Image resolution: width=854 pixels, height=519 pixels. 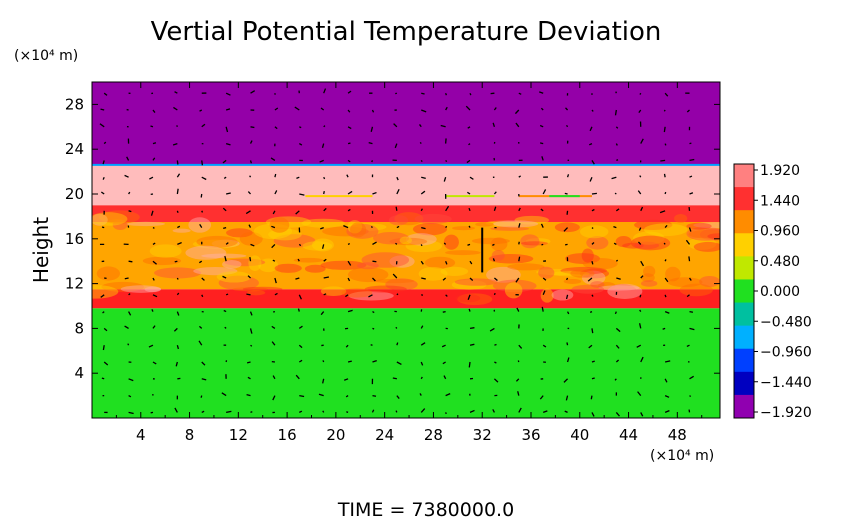 What do you see at coordinates (406, 32) in the screenshot?
I see `chart-title: Vertial Potential Temperature Deviation` at bounding box center [406, 32].